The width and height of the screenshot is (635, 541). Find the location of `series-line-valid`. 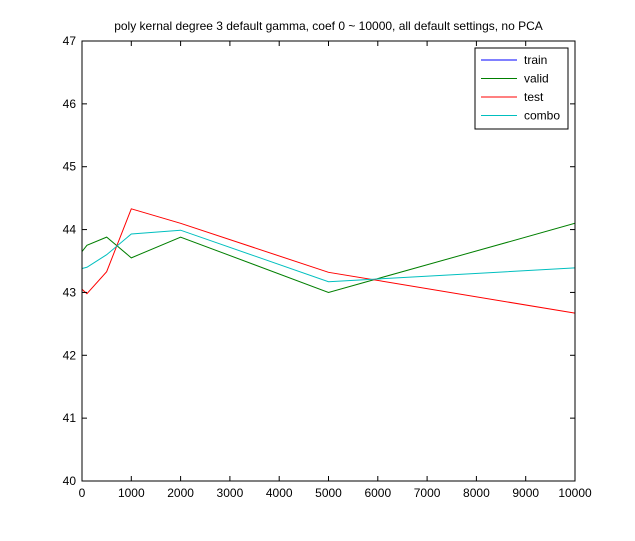

series-line-valid is located at coordinates (328, 257).